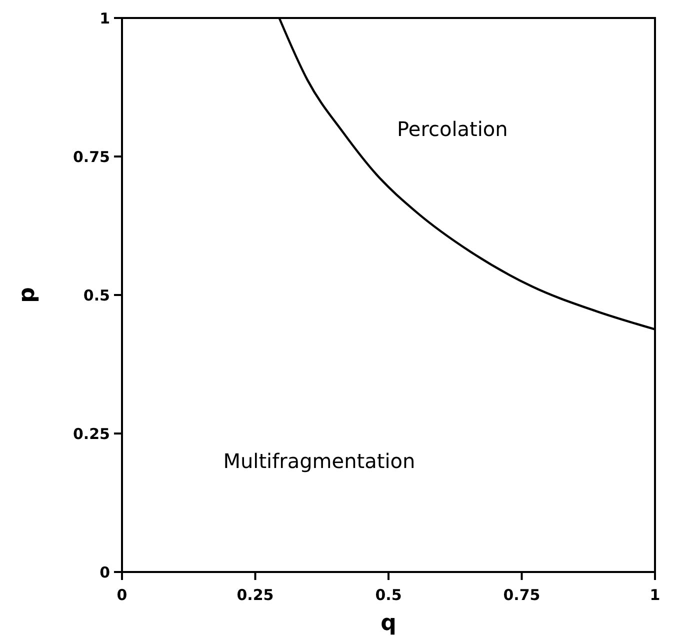 Image resolution: width=684 pixels, height=642 pixels. What do you see at coordinates (105, 572) in the screenshot?
I see `y-tick-label: 0` at bounding box center [105, 572].